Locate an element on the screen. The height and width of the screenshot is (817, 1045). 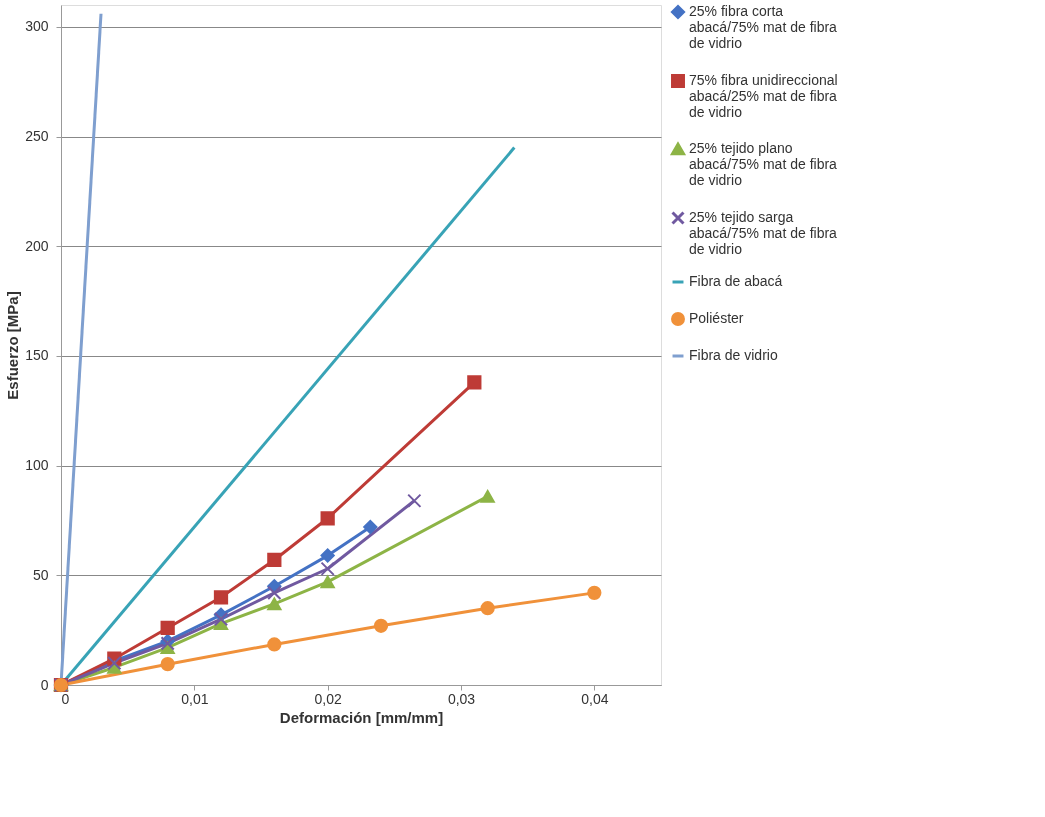
y-tick-label: 250 is located at coordinates (37, 136).